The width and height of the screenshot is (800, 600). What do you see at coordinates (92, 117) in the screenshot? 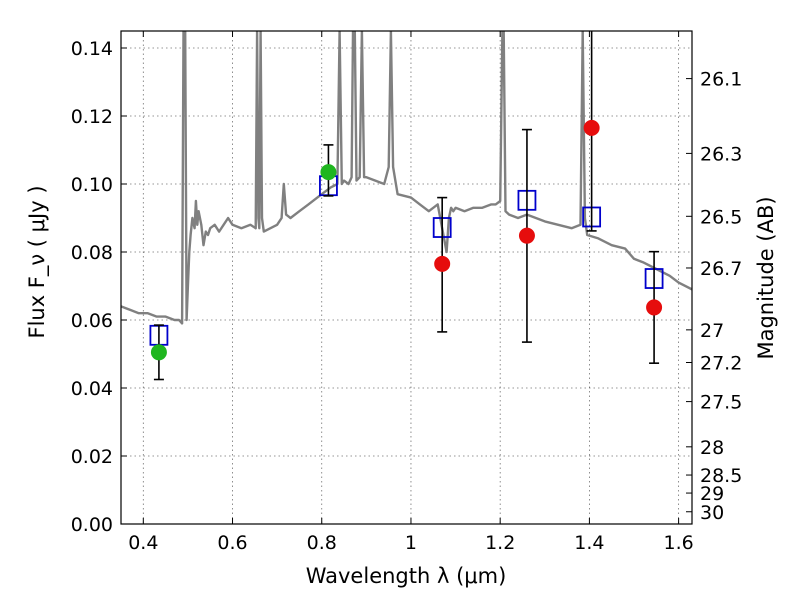
I see `y-tick-label: 0.12` at bounding box center [92, 117].